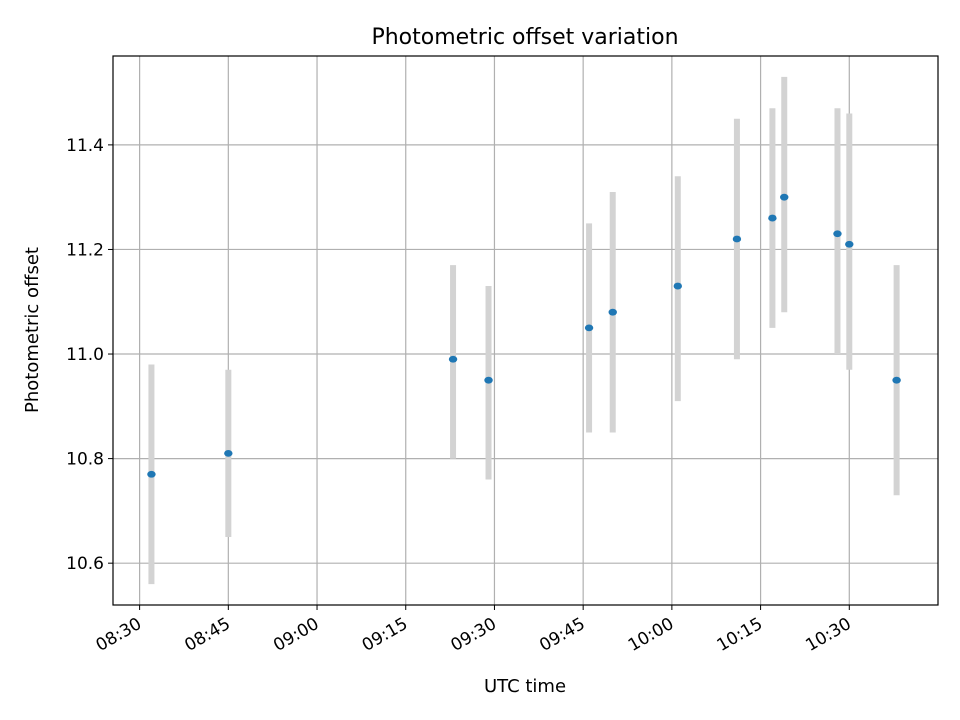 The image size is (960, 720). What do you see at coordinates (385, 635) in the screenshot?
I see `x-tick-label: 09:15` at bounding box center [385, 635].